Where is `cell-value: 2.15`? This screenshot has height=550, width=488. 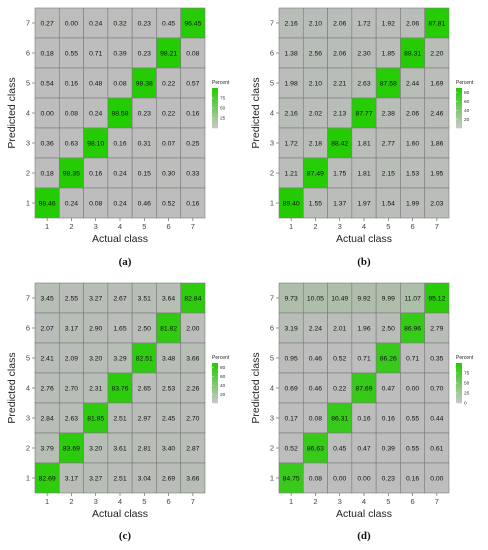
cell-value: 2.15 is located at coordinates (388, 173).